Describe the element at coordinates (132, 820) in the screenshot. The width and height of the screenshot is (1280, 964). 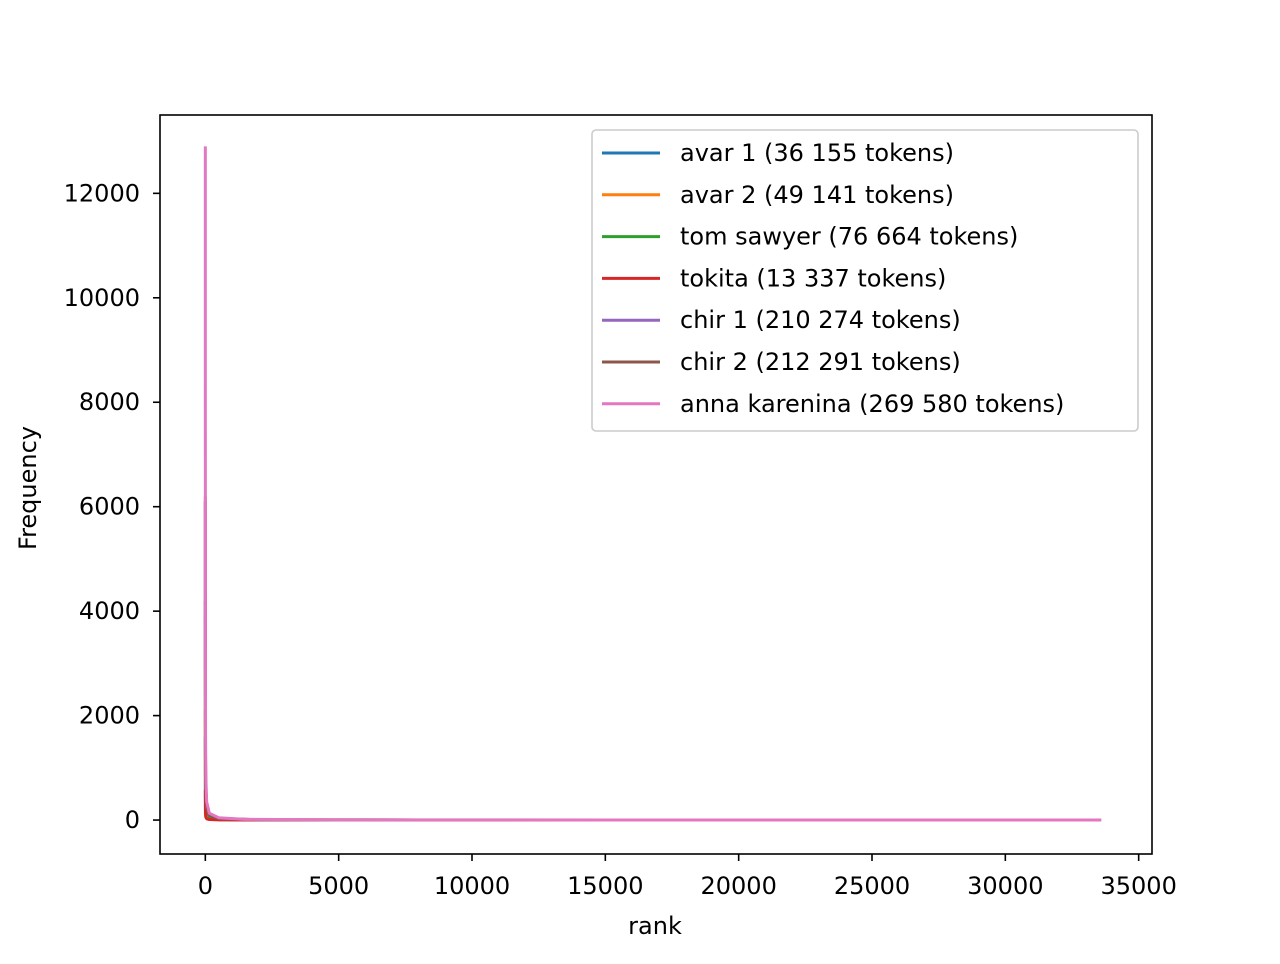
I see `y-tick-label-0: 0` at that location.